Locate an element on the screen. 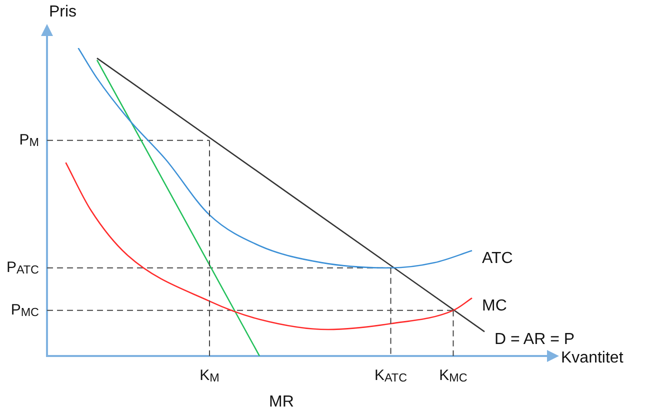 This screenshot has height=407, width=653. series-label: PM is located at coordinates (29, 140).